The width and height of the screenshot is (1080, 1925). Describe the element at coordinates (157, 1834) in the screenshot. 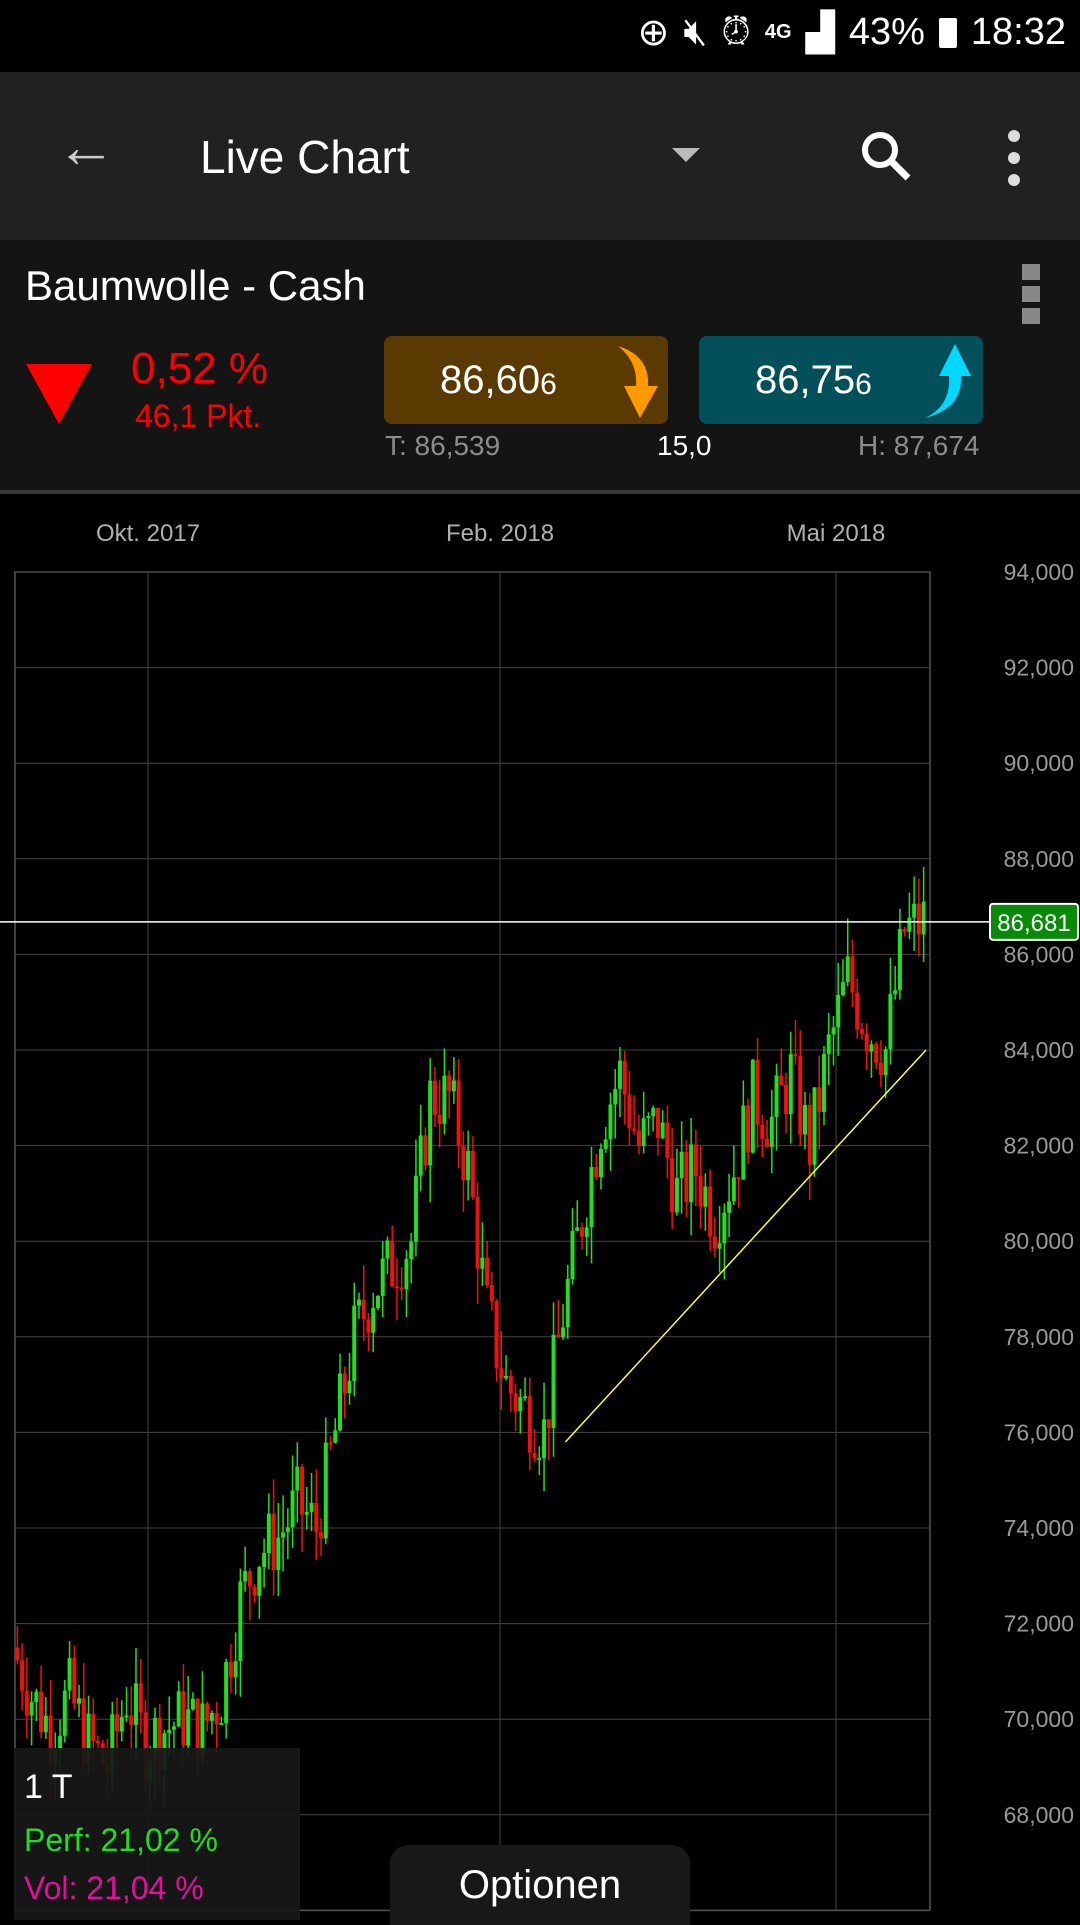

I see `performance-overlay: 1 T Perf: 21,02 % Vol: 21,04 %` at that location.